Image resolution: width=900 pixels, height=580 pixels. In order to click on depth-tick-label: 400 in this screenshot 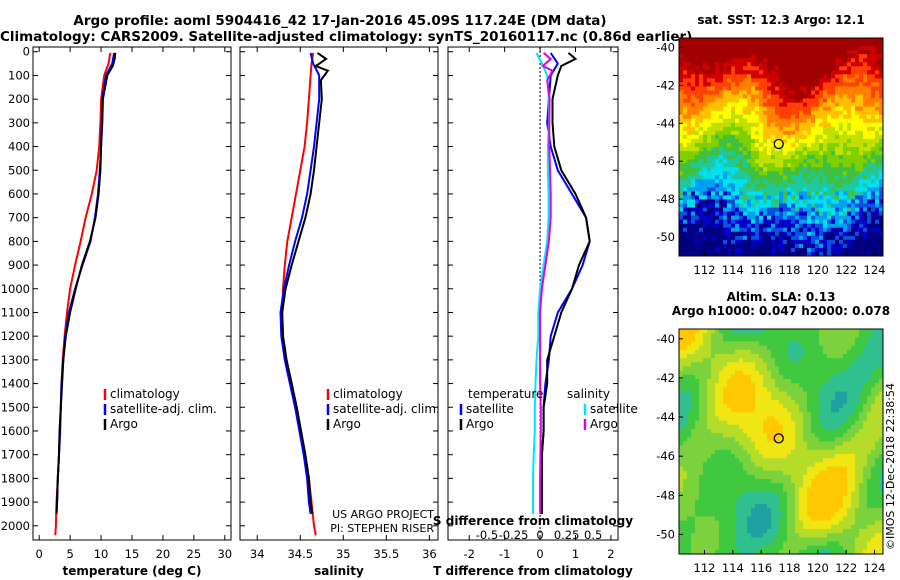, I will do `click(19, 147)`.